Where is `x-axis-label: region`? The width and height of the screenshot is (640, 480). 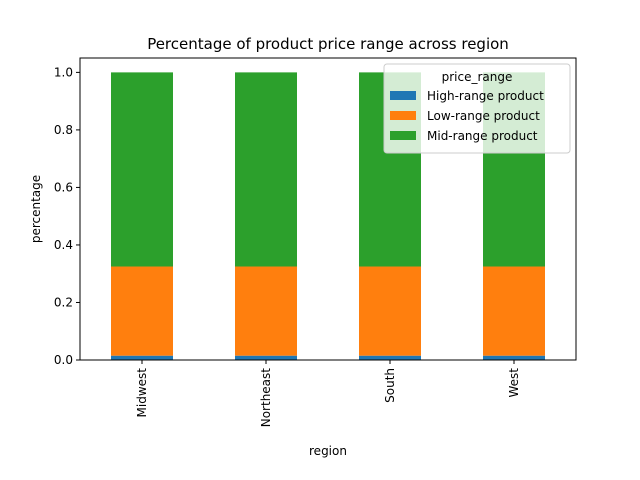
x-axis-label: region is located at coordinates (328, 451).